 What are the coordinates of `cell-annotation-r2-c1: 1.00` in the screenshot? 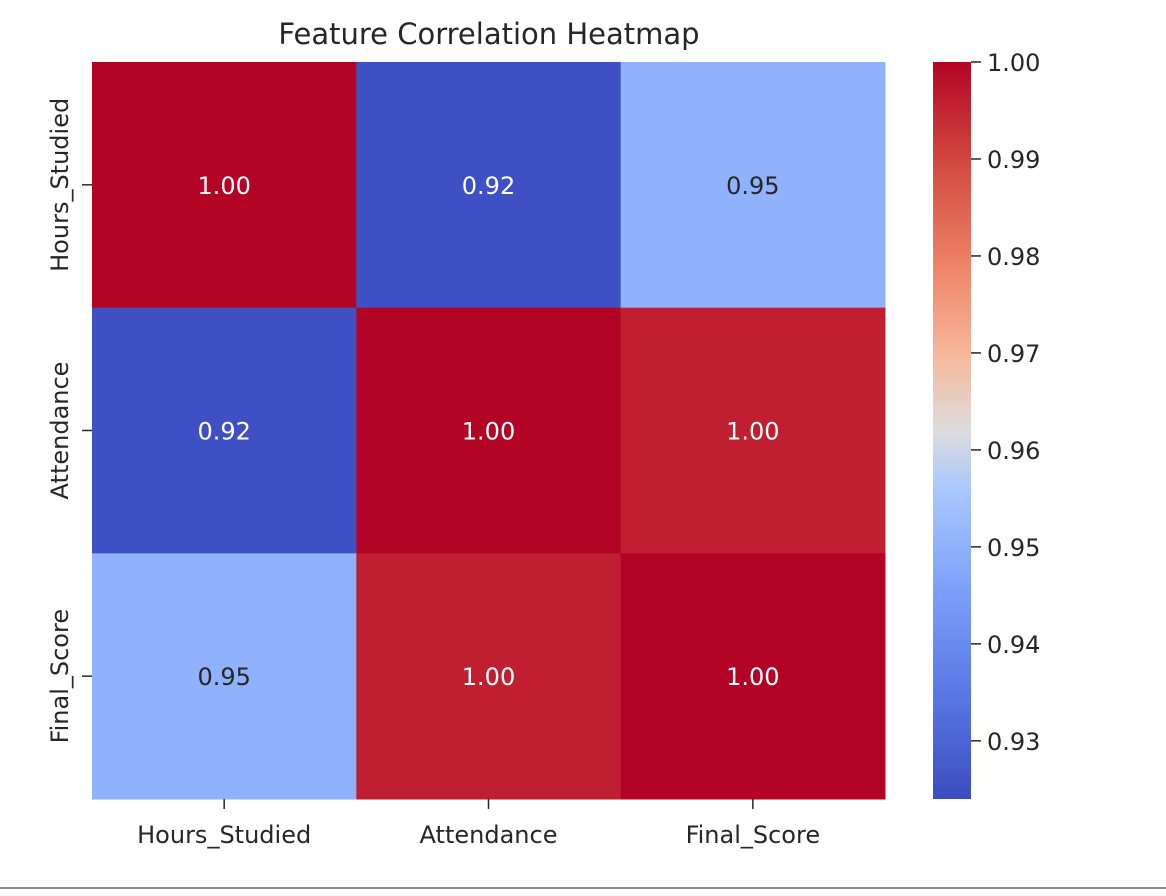 It's located at (488, 677).